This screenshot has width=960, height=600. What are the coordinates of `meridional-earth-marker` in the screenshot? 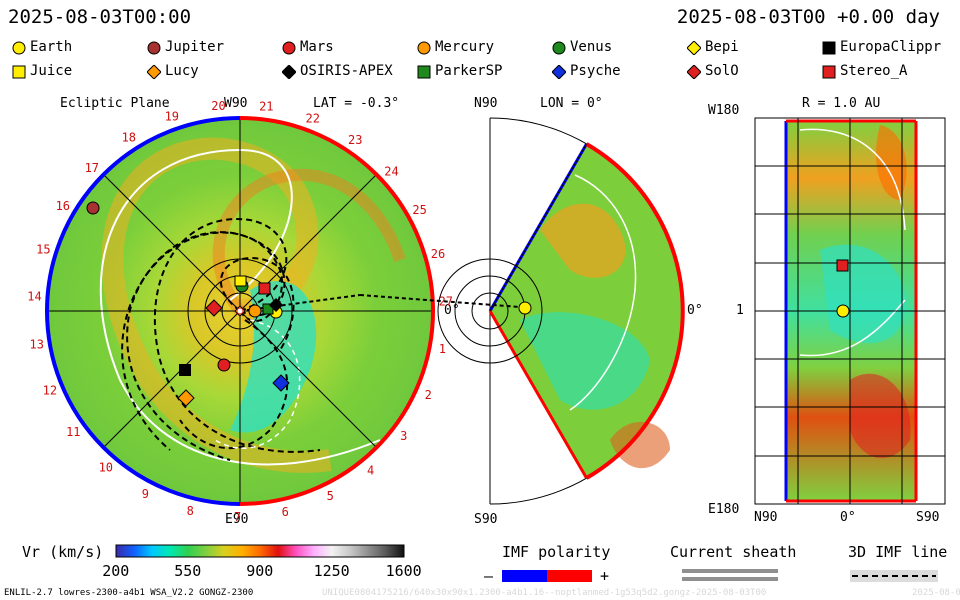 It's located at (525, 308).